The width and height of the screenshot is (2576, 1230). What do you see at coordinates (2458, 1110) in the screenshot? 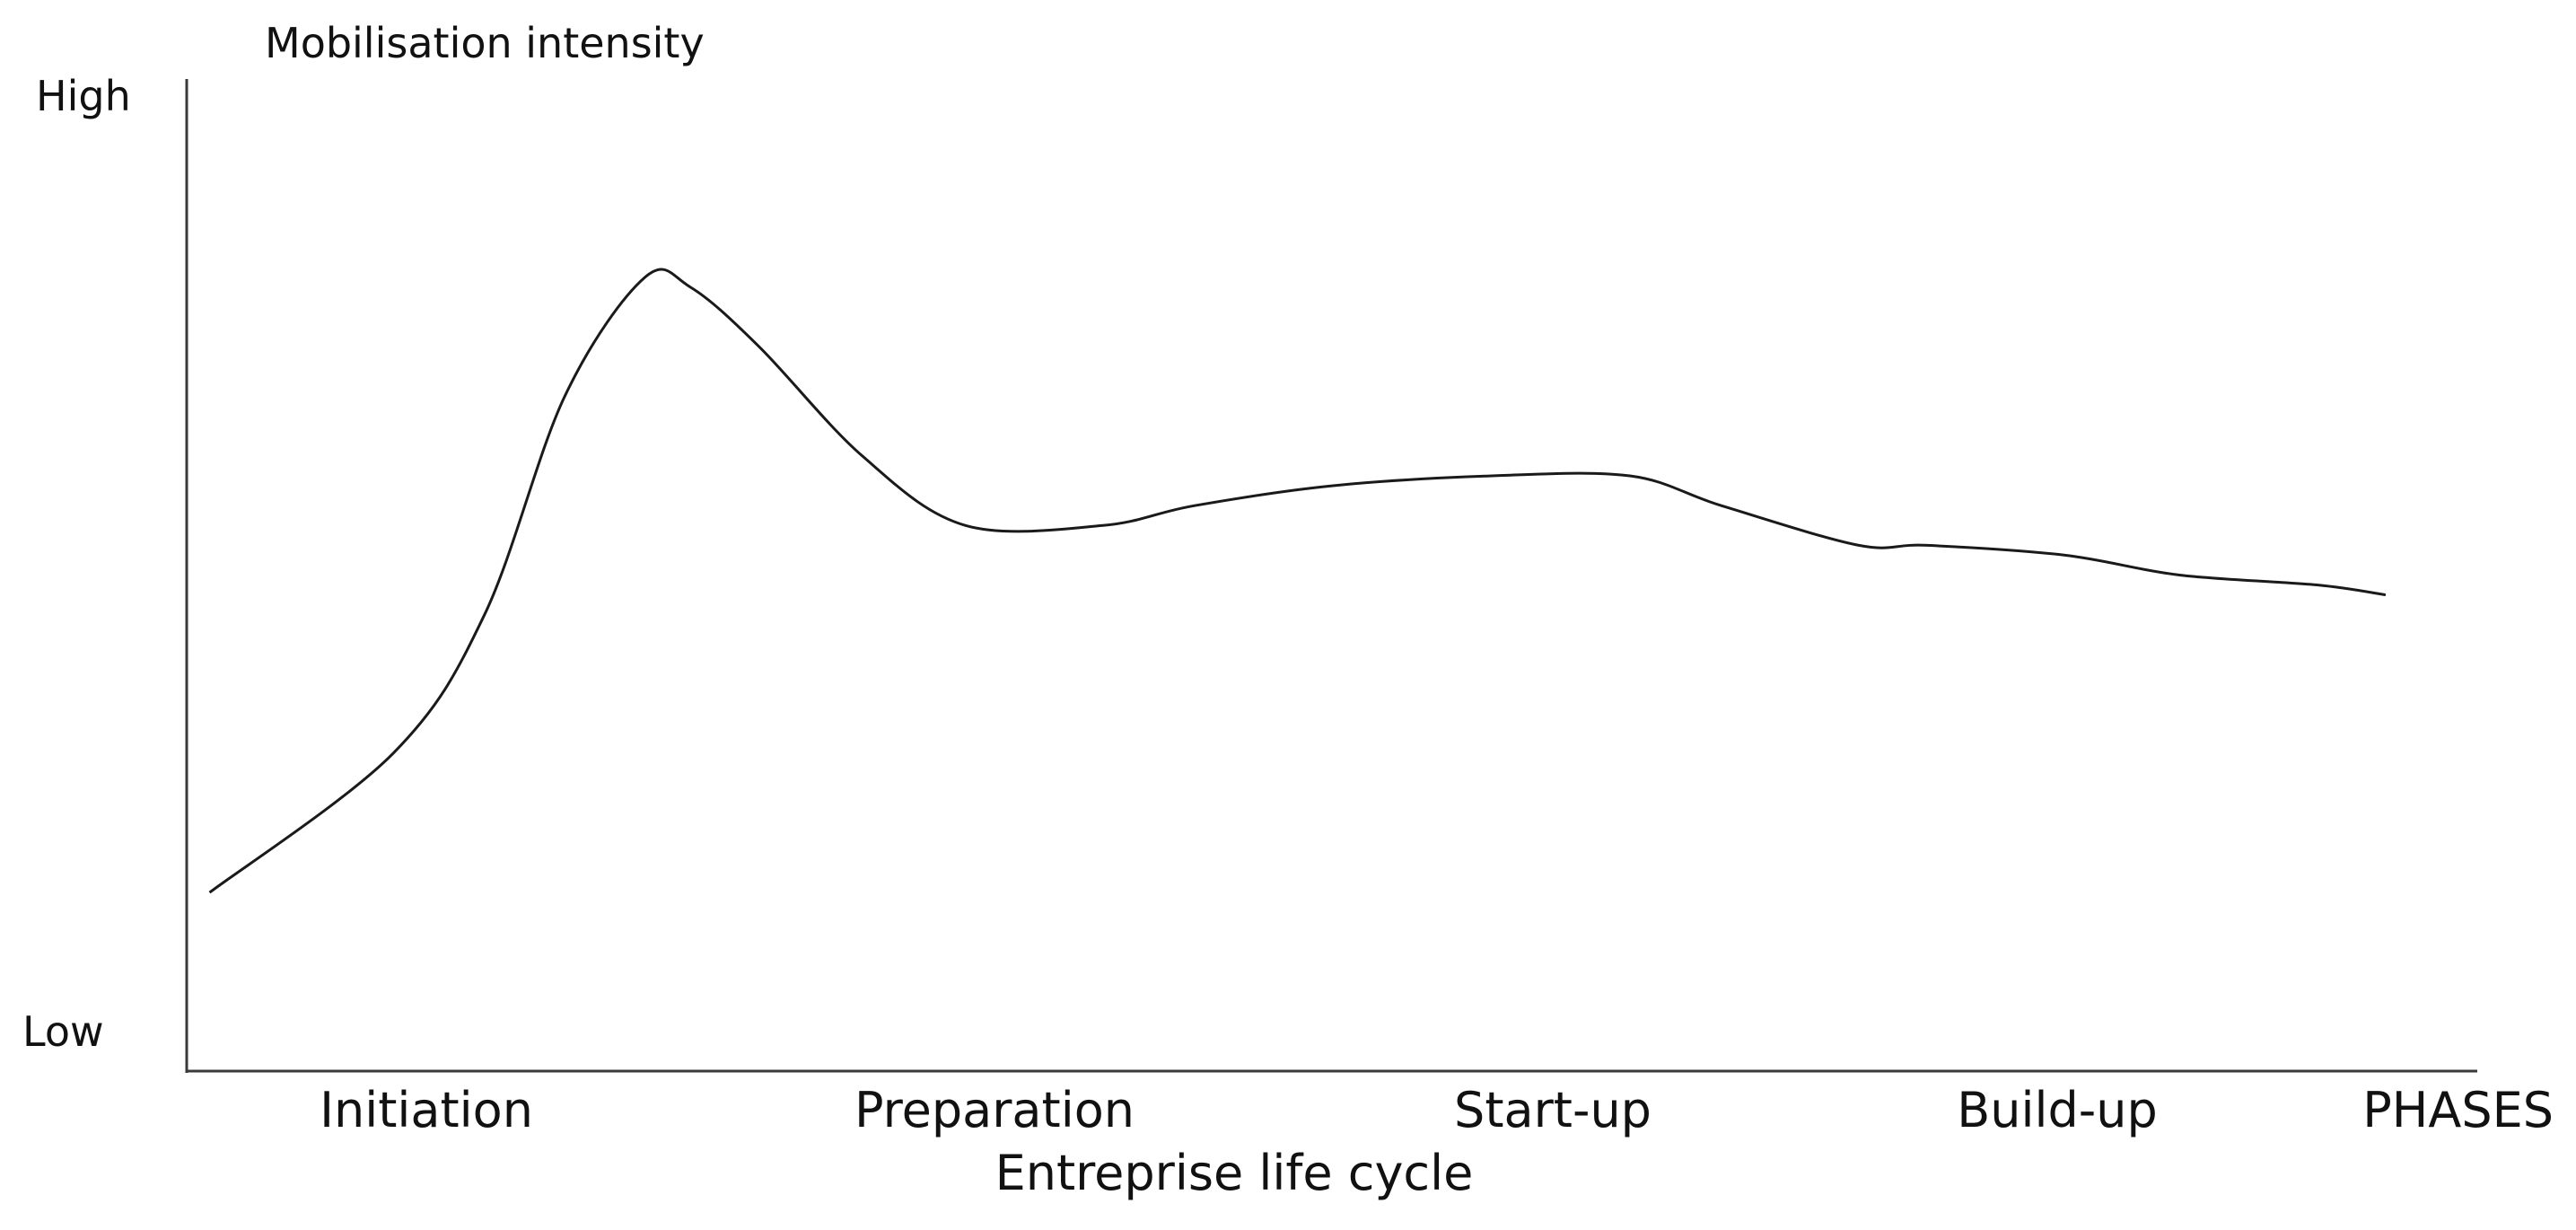
I see `phases-label: PHASES` at bounding box center [2458, 1110].